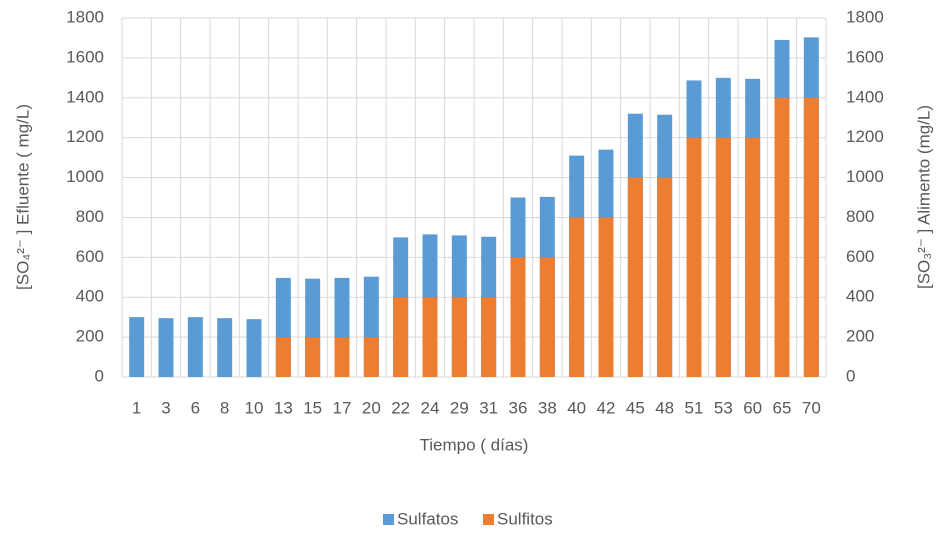  What do you see at coordinates (518, 407) in the screenshot?
I see `x-tick-label: 36` at bounding box center [518, 407].